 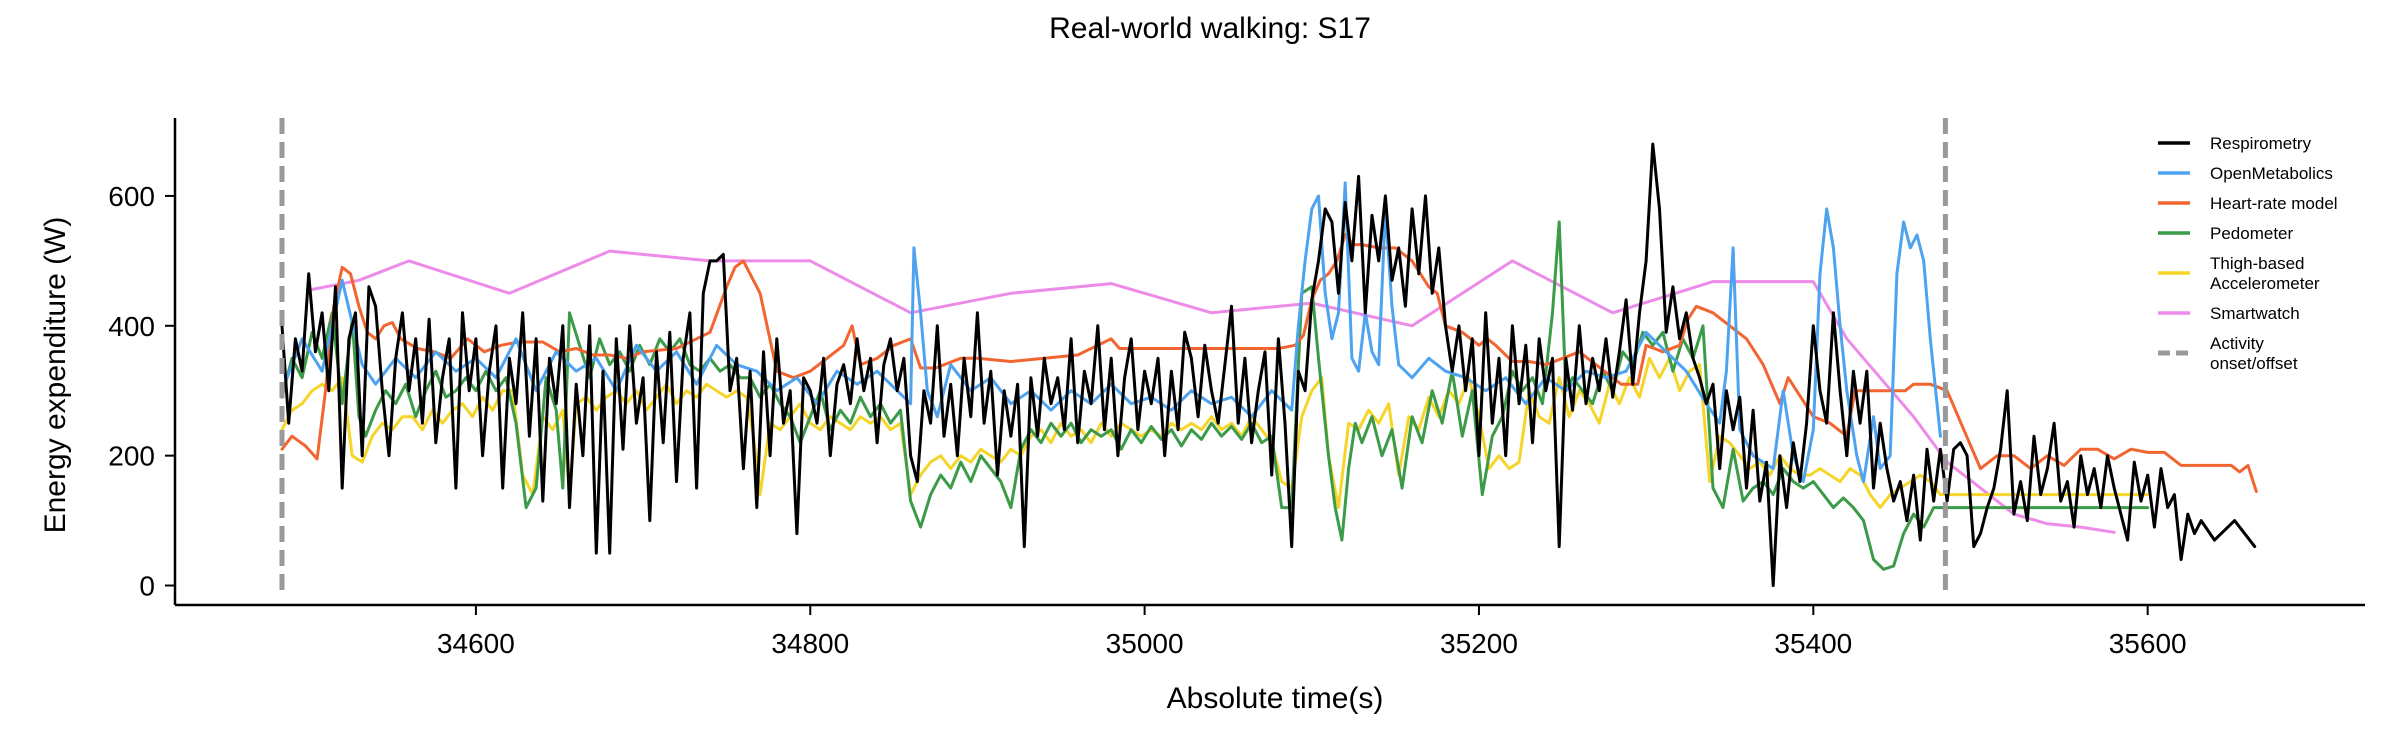 I want to click on y-tick-label: 200, so click(x=131, y=456).